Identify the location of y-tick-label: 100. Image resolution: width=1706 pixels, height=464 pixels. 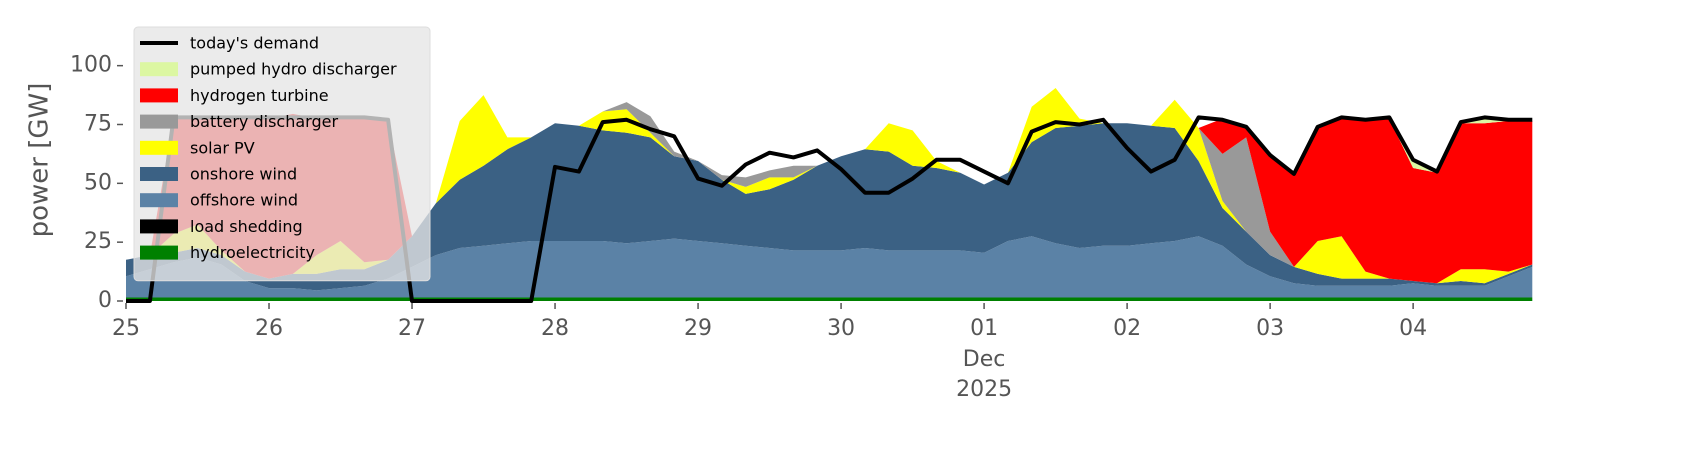
(91, 65).